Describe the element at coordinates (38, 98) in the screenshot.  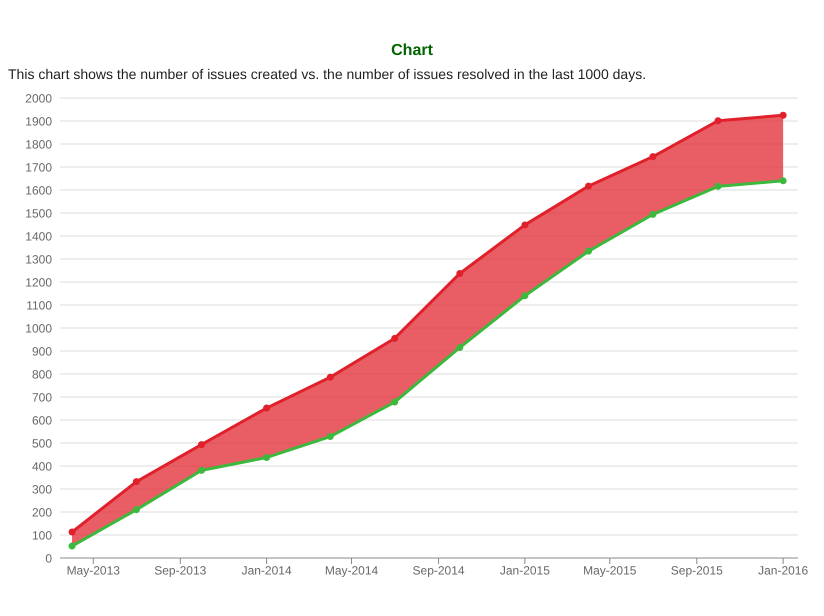
I see `y-tick-label: 2000` at that location.